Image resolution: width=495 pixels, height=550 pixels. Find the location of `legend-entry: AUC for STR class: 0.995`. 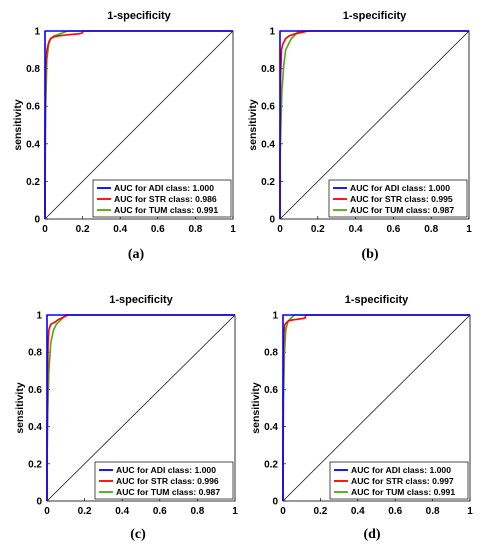

legend-entry: AUC for STR class: 0.995 is located at coordinates (401, 199).